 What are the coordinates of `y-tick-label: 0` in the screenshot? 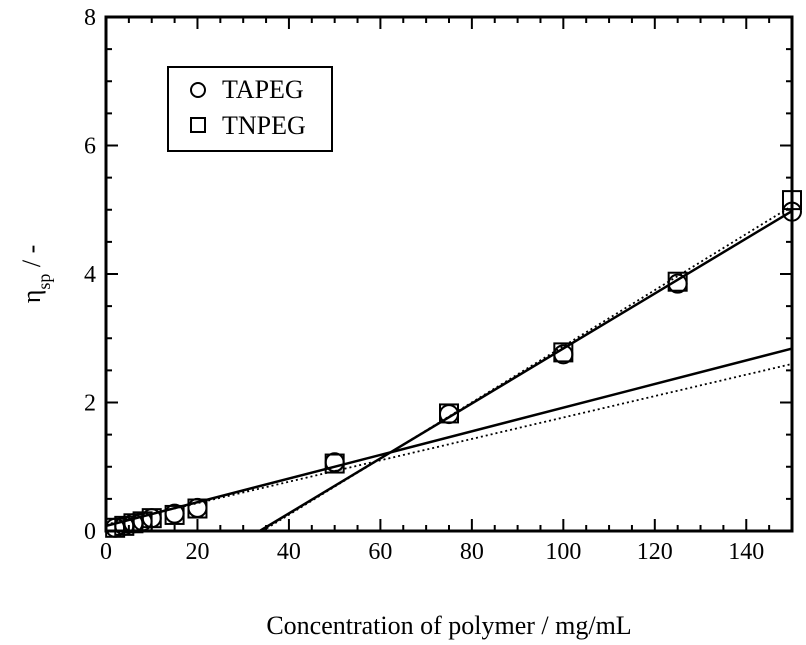 It's located at (90, 532).